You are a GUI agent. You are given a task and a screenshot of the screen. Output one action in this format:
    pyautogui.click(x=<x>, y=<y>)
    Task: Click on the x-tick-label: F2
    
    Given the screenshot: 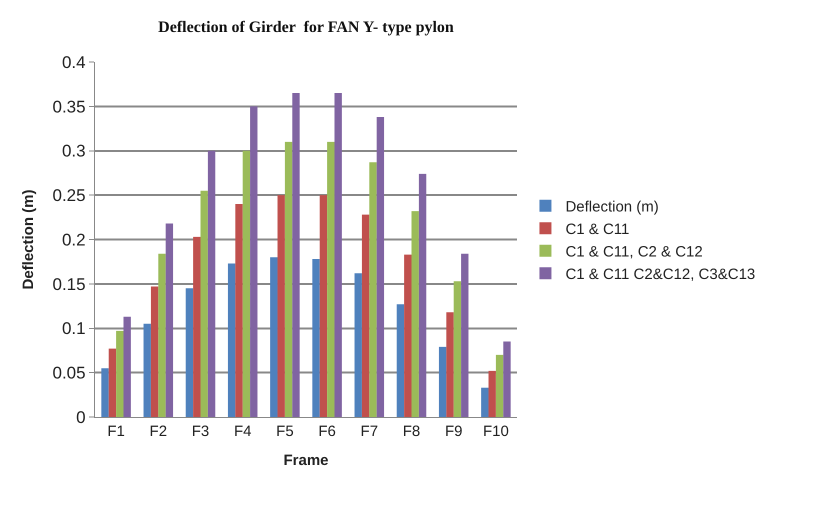 What is the action you would take?
    pyautogui.click(x=159, y=431)
    